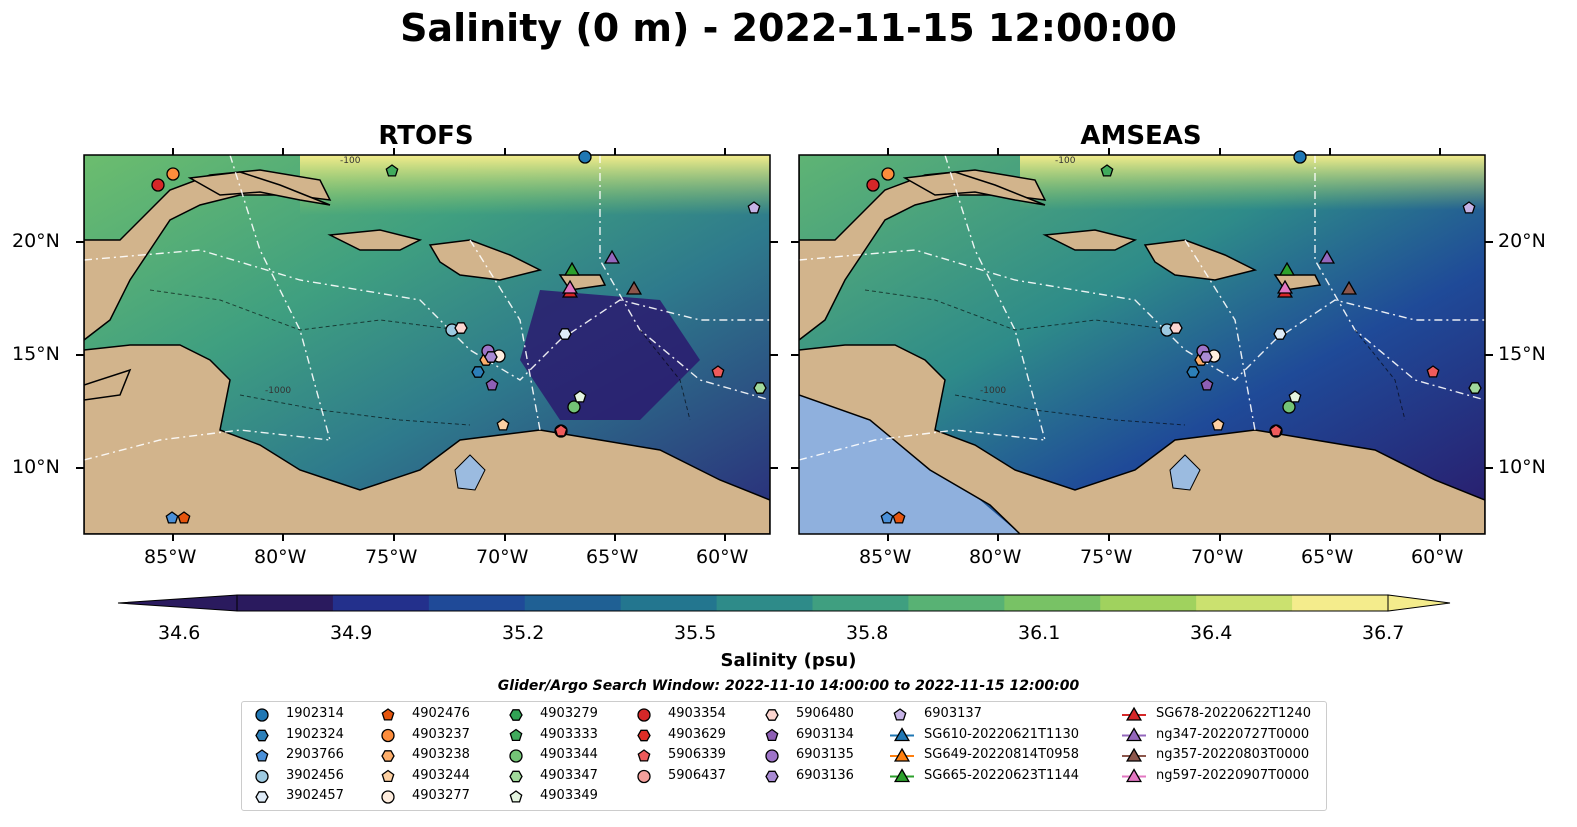  I want to click on legend-entry-label: SG665-20220623T1144, so click(1002, 775).